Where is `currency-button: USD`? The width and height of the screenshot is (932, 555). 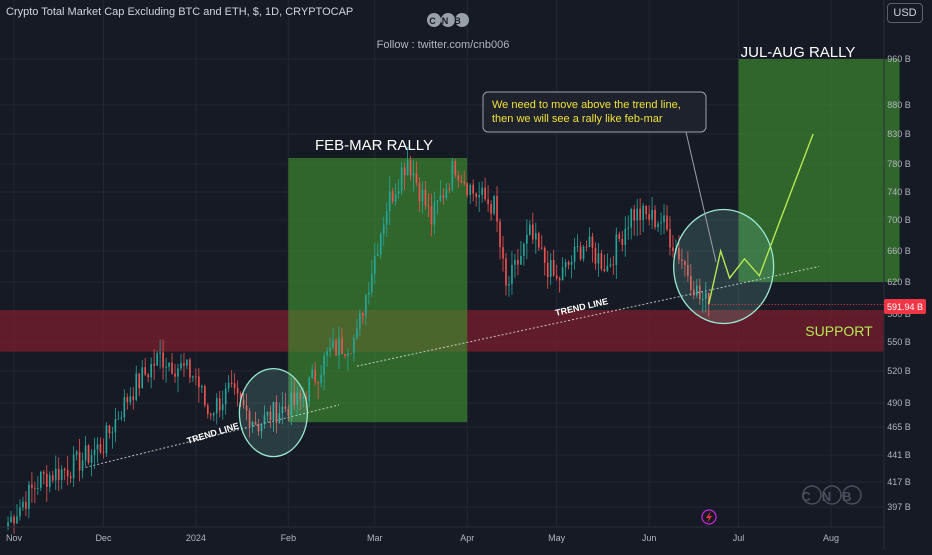
currency-button: USD is located at coordinates (905, 13).